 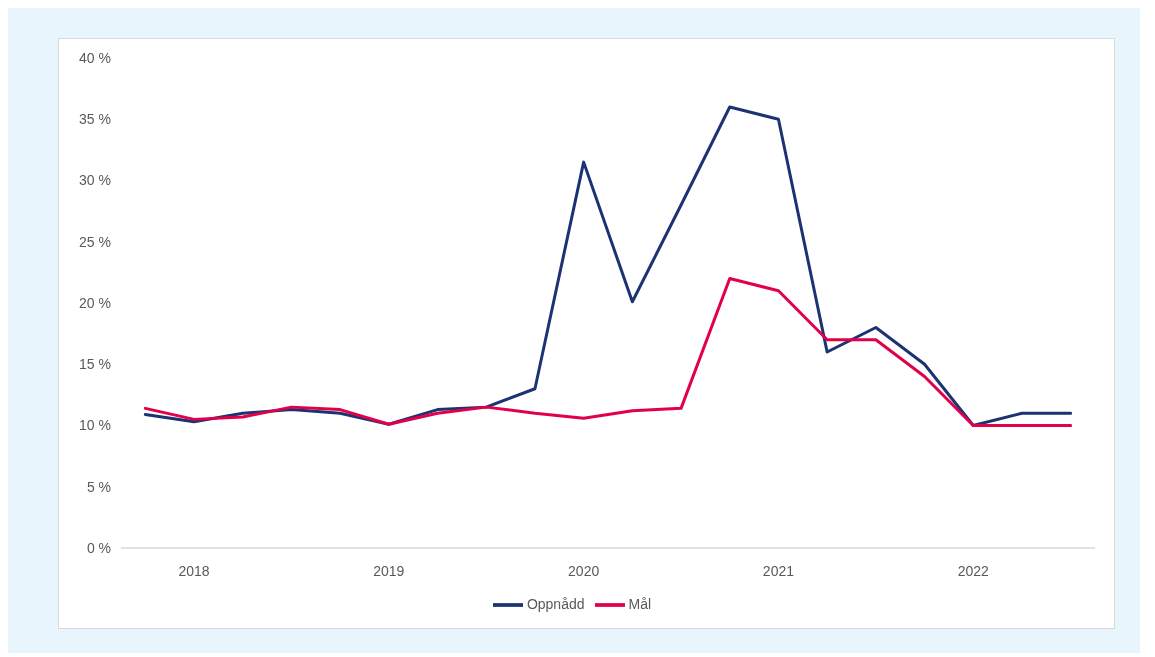 I want to click on x-tick-label: 2019, so click(x=389, y=570).